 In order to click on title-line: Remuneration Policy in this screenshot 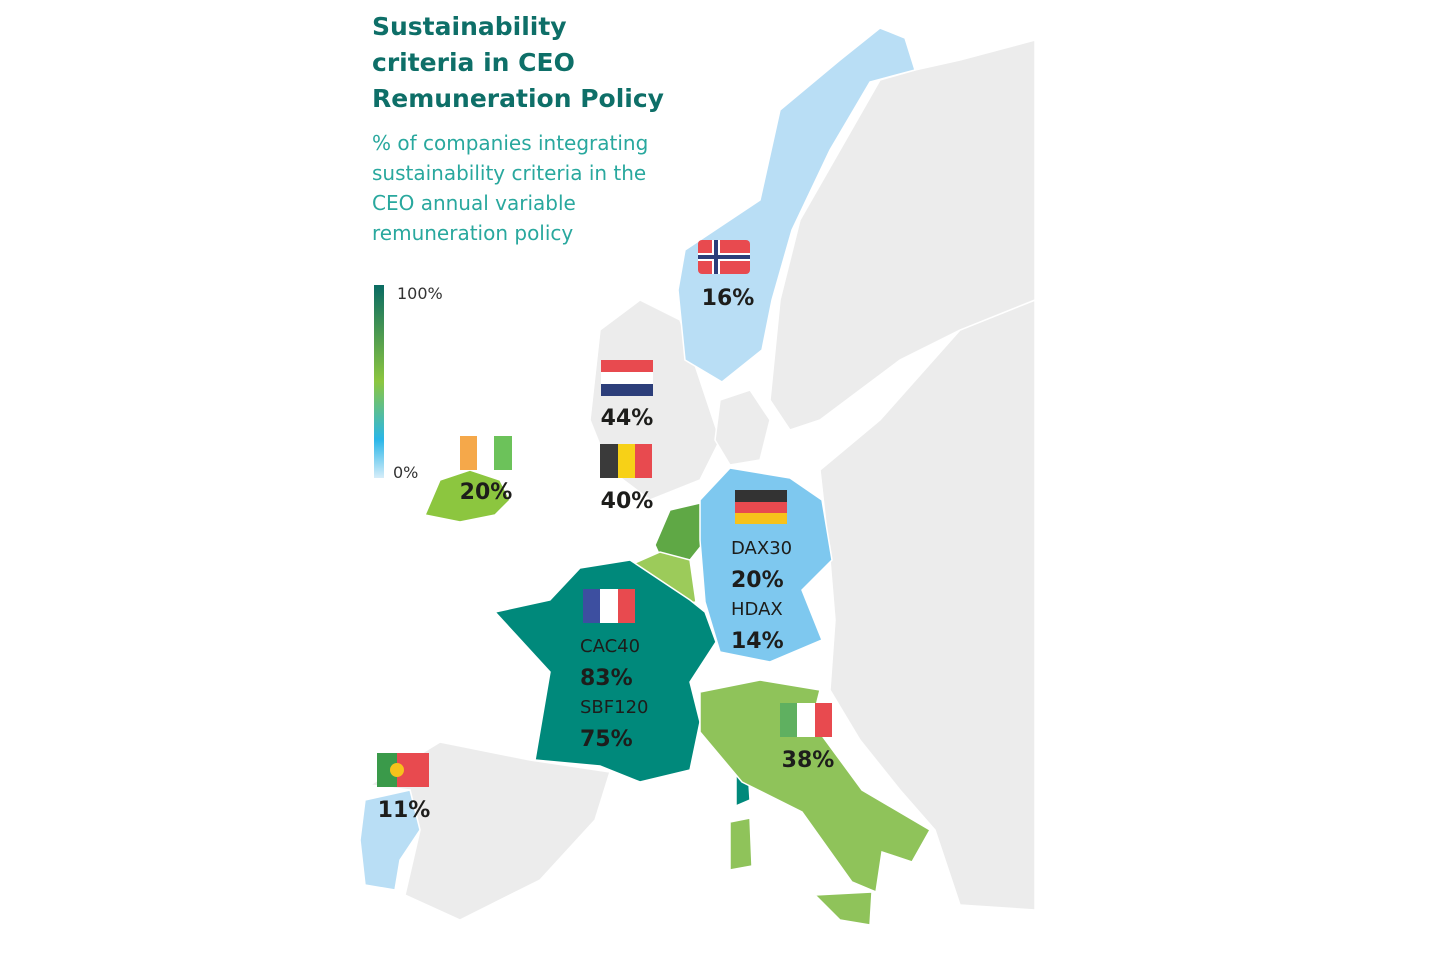, I will do `click(518, 98)`.